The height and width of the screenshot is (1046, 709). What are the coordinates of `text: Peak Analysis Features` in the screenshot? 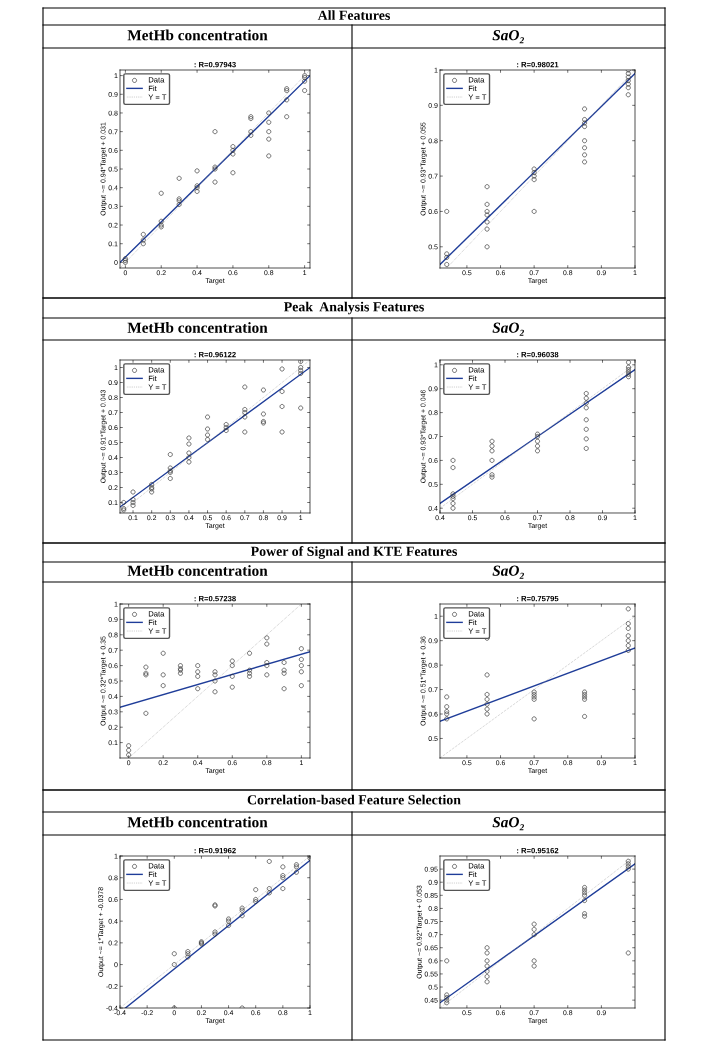 It's located at (353, 308).